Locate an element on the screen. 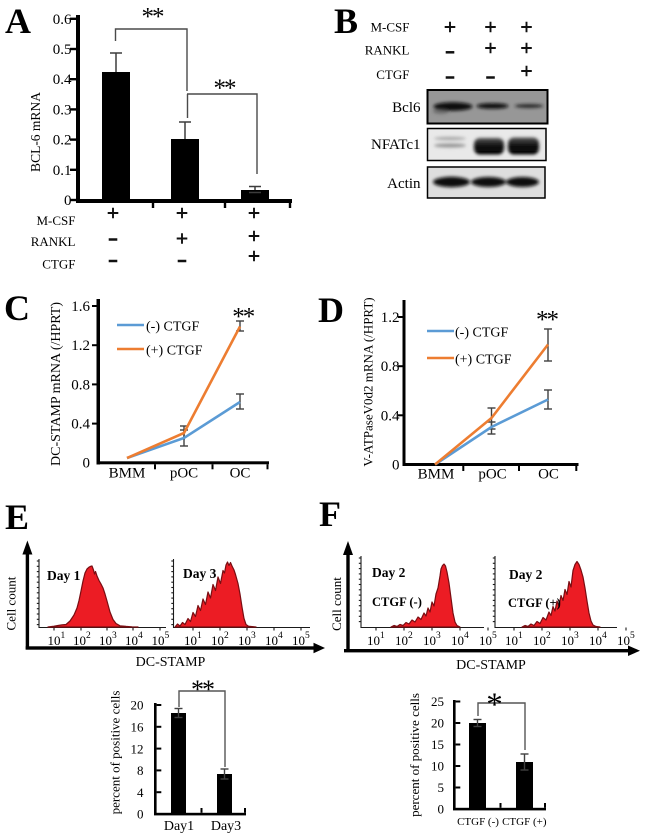 The height and width of the screenshot is (835, 645). svg-text: 0.1 is located at coordinates (62, 171).